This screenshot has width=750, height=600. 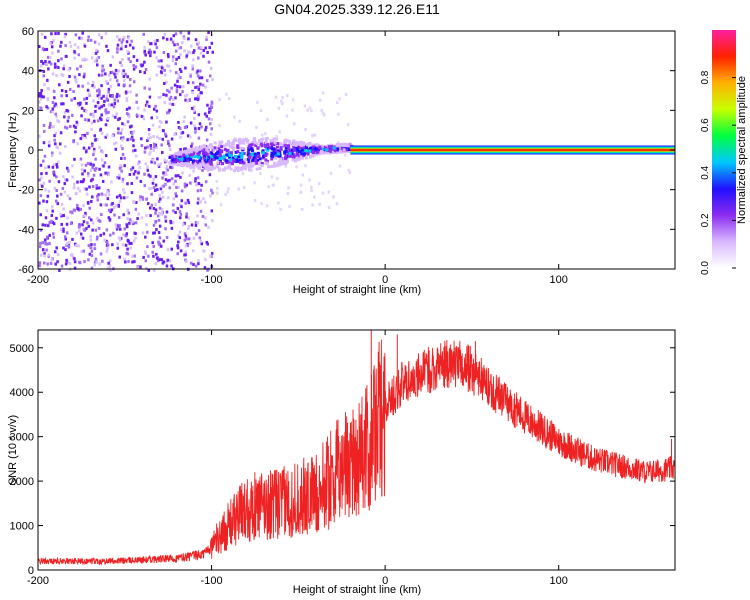 I want to click on spectrogram-xtick-label: -100, so click(x=212, y=280).